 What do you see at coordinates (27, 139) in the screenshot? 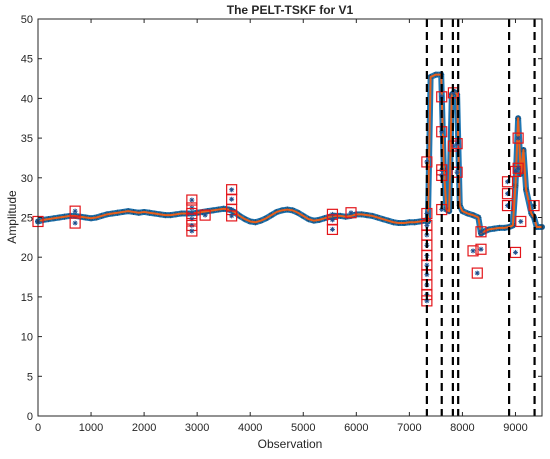
I see `y-tick-label: 35` at bounding box center [27, 139].